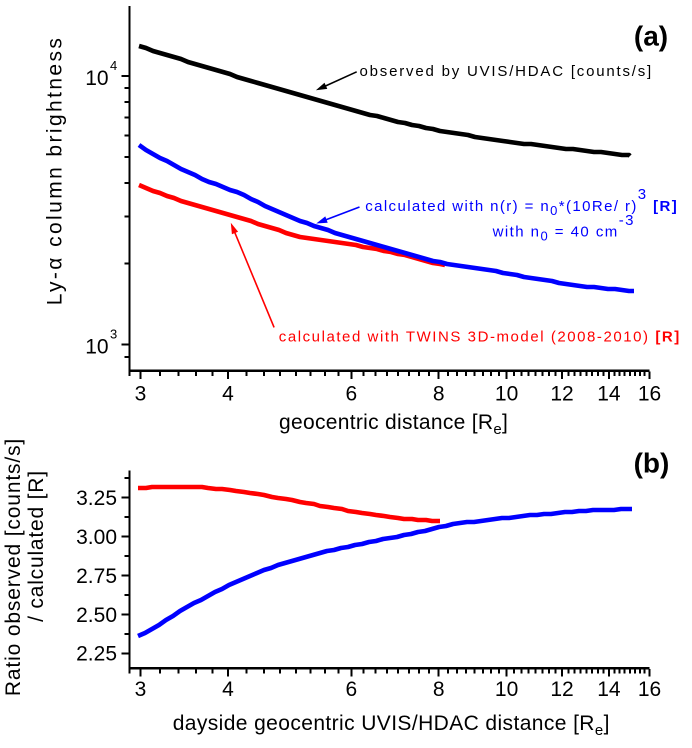 The height and width of the screenshot is (748, 692). I want to click on svg-text: 2.25, so click(96, 654).